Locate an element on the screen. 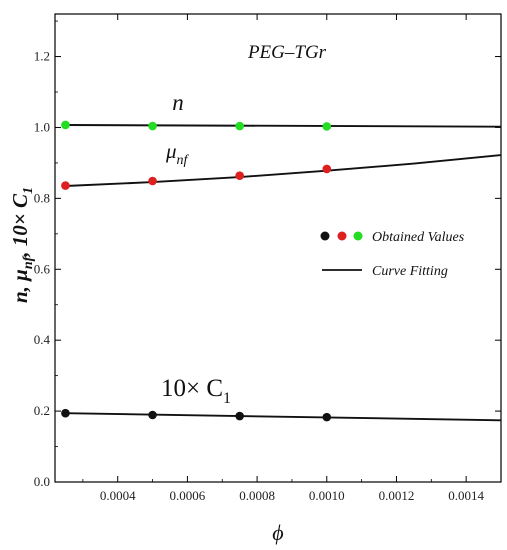 Image resolution: width=507 pixels, height=550 pixels. legend-dot-red is located at coordinates (342, 236).